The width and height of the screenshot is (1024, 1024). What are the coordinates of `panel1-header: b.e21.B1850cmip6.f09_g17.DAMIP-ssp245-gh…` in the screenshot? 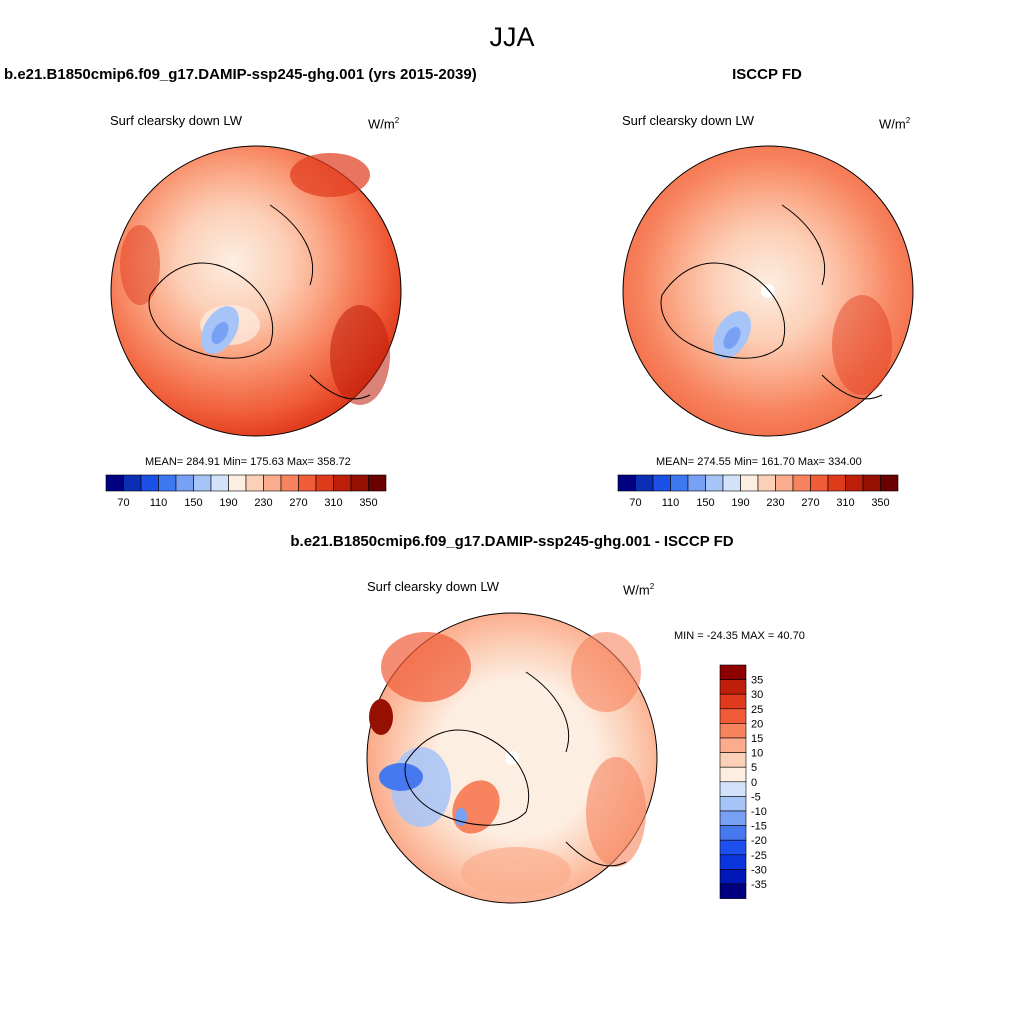 It's located at (240, 74).